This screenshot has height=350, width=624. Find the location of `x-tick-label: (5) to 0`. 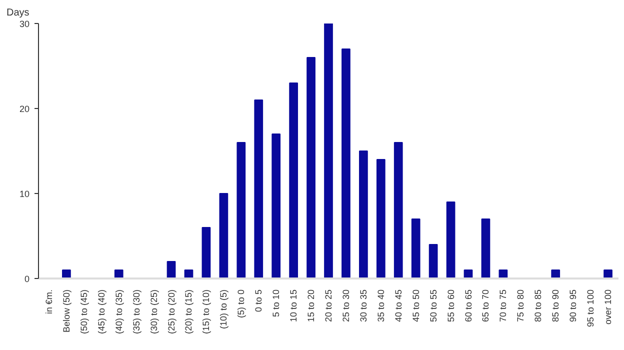

x-tick-label: (5) to 0 is located at coordinates (241, 303).